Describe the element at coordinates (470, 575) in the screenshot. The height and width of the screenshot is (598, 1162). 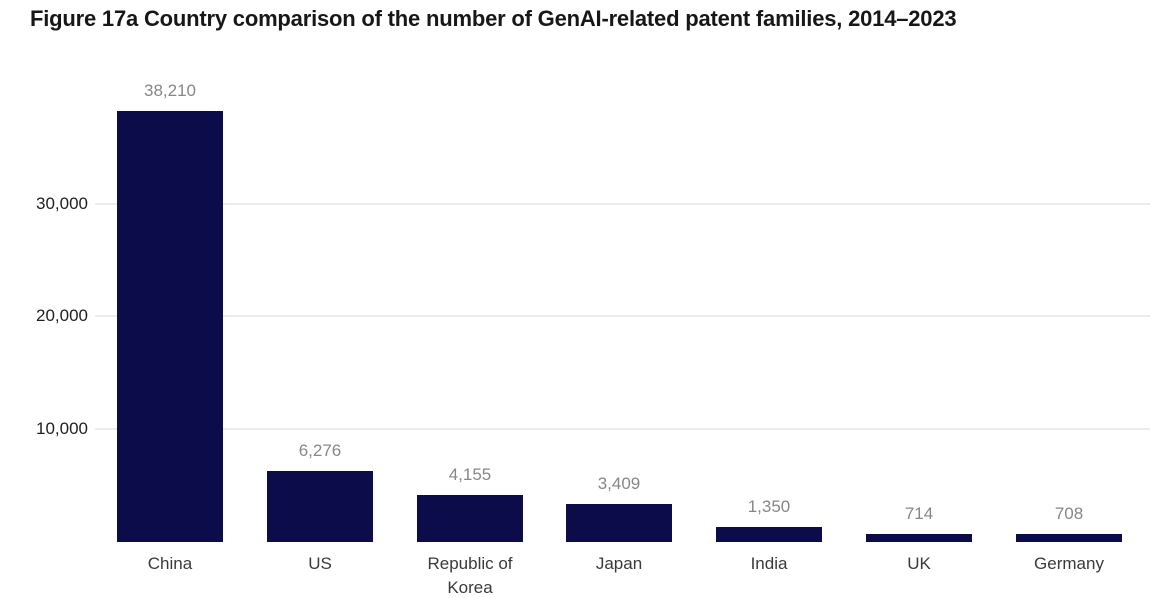
I see `x-axis-label-republic-of-korea: Republic of Korea` at that location.